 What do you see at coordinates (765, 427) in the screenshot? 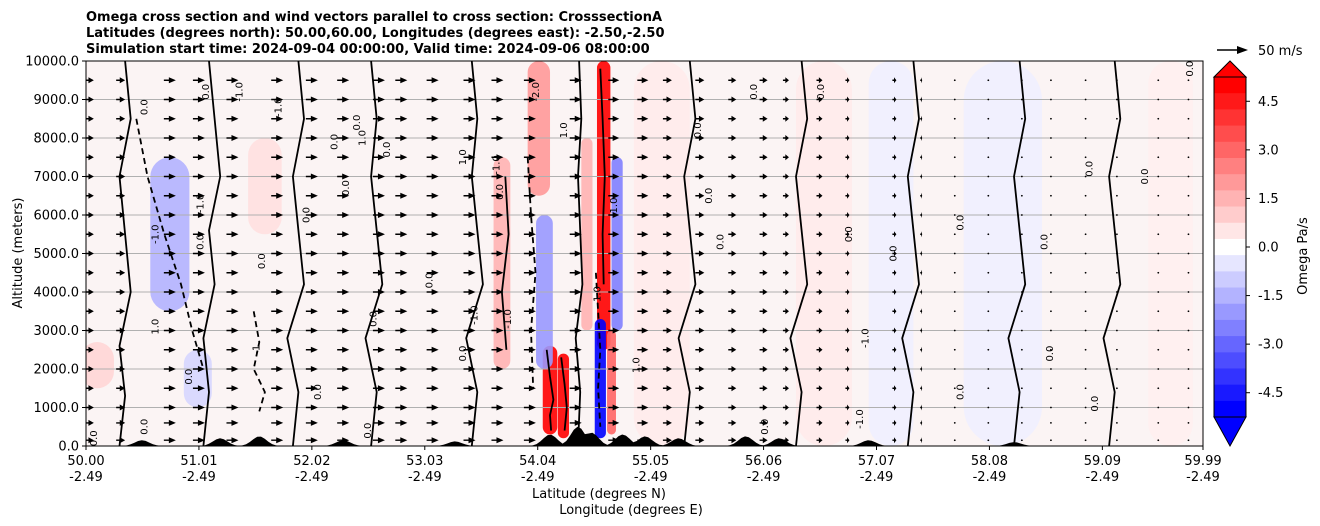
I see `contour-label-42: 0.0` at bounding box center [765, 427].